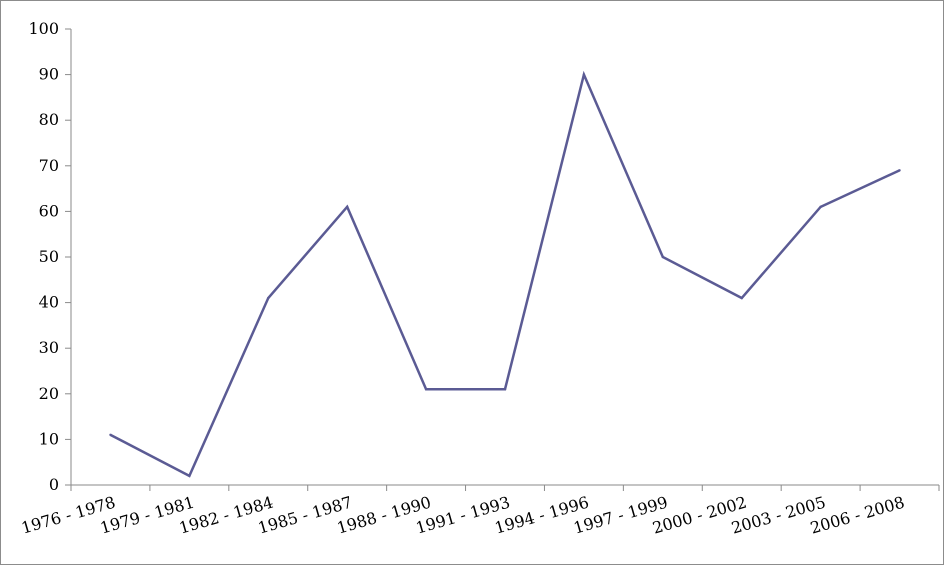  Describe the element at coordinates (49, 74) in the screenshot. I see `y-tick-label: 90` at that location.